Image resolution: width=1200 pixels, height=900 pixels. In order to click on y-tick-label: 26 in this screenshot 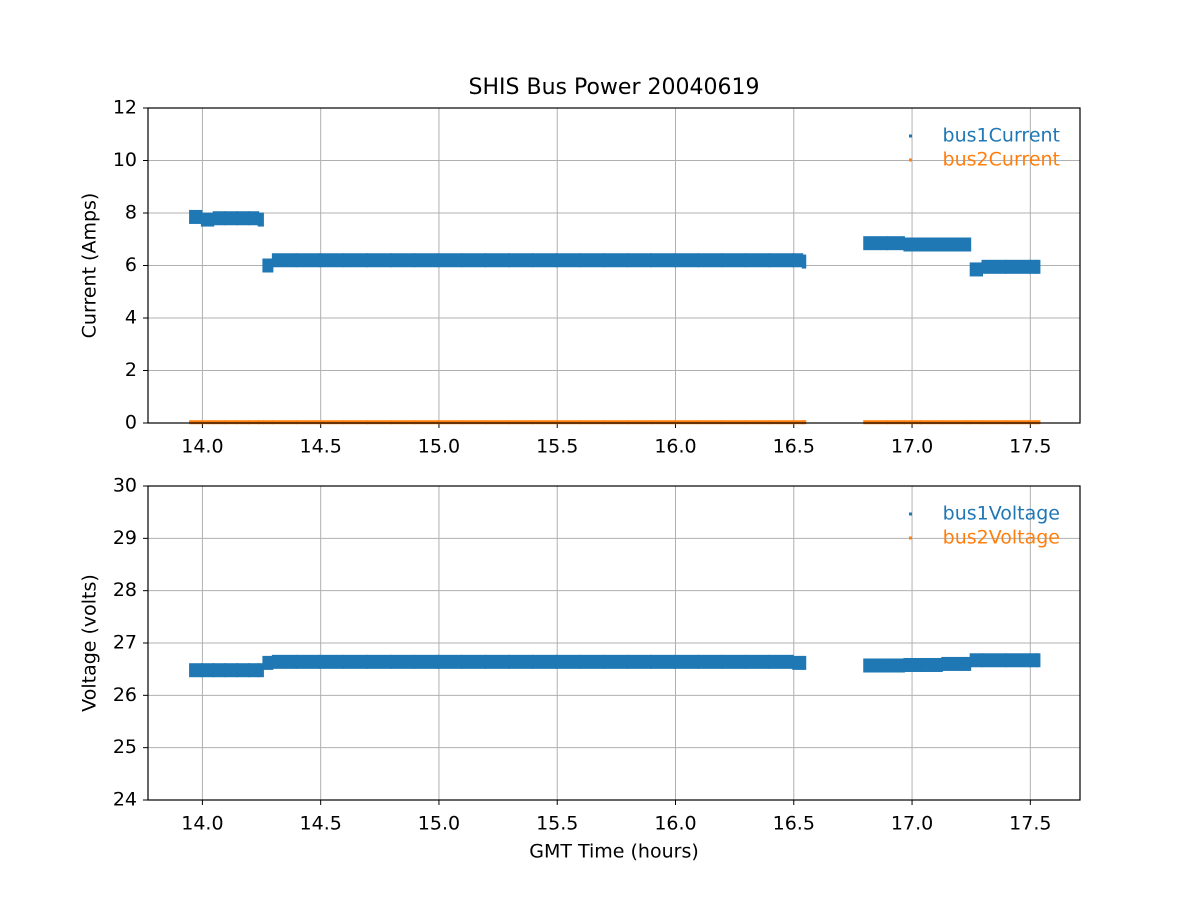, I will do `click(125, 695)`.